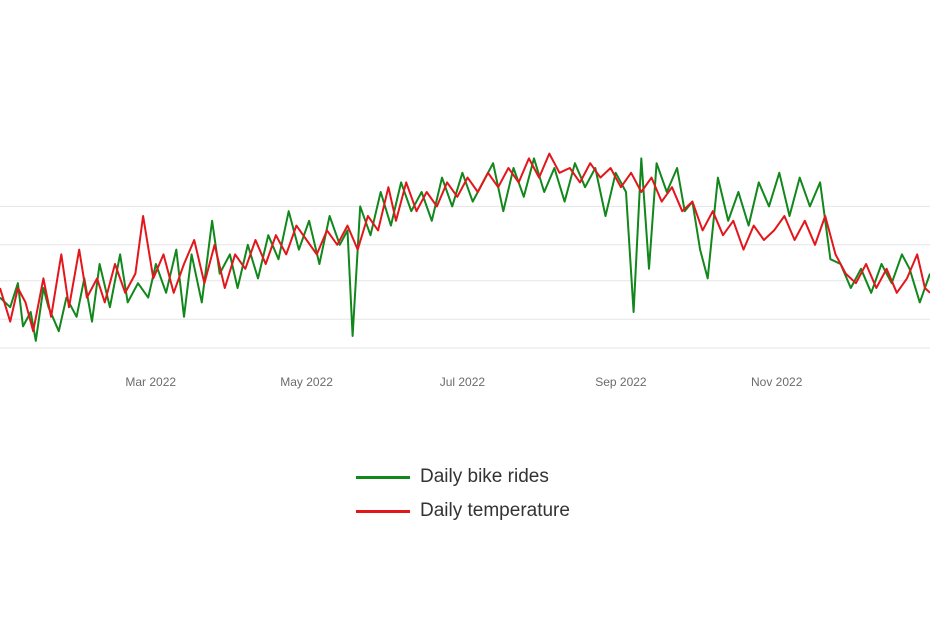 The image size is (930, 620). I want to click on x-tick-label-2: Jul 2022, so click(463, 382).